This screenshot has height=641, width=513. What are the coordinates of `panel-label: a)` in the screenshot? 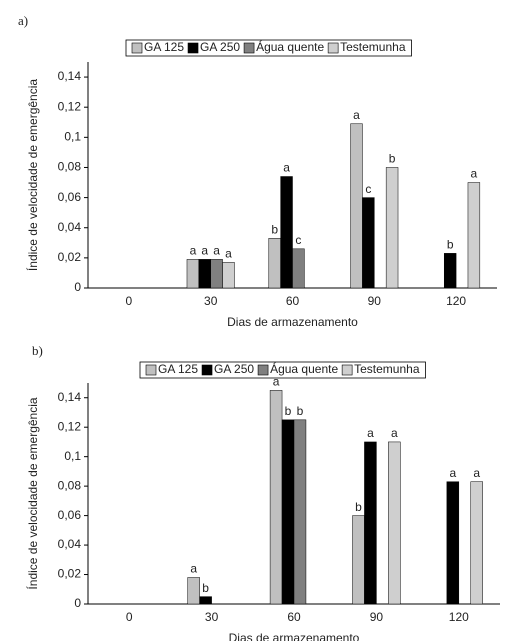 It's located at (23, 20).